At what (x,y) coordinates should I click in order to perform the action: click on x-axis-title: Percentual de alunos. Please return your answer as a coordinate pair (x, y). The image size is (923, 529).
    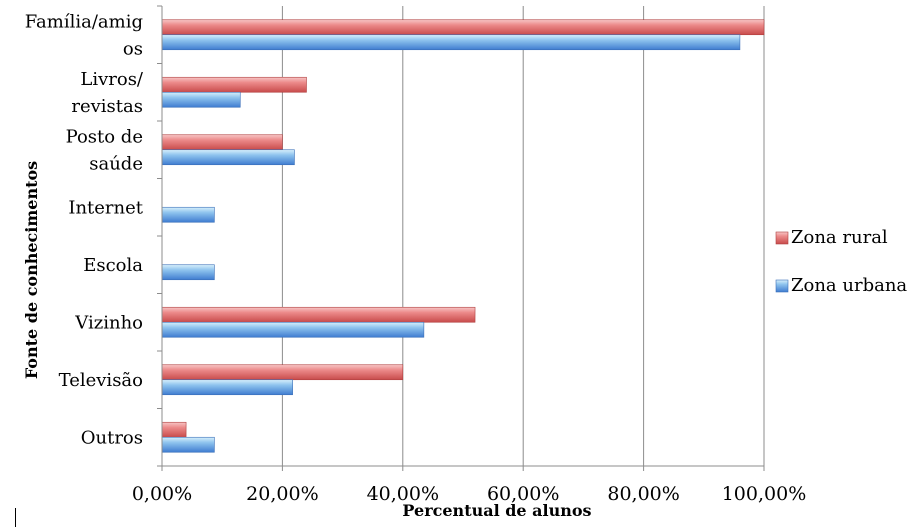
    Looking at the image, I should click on (496, 510).